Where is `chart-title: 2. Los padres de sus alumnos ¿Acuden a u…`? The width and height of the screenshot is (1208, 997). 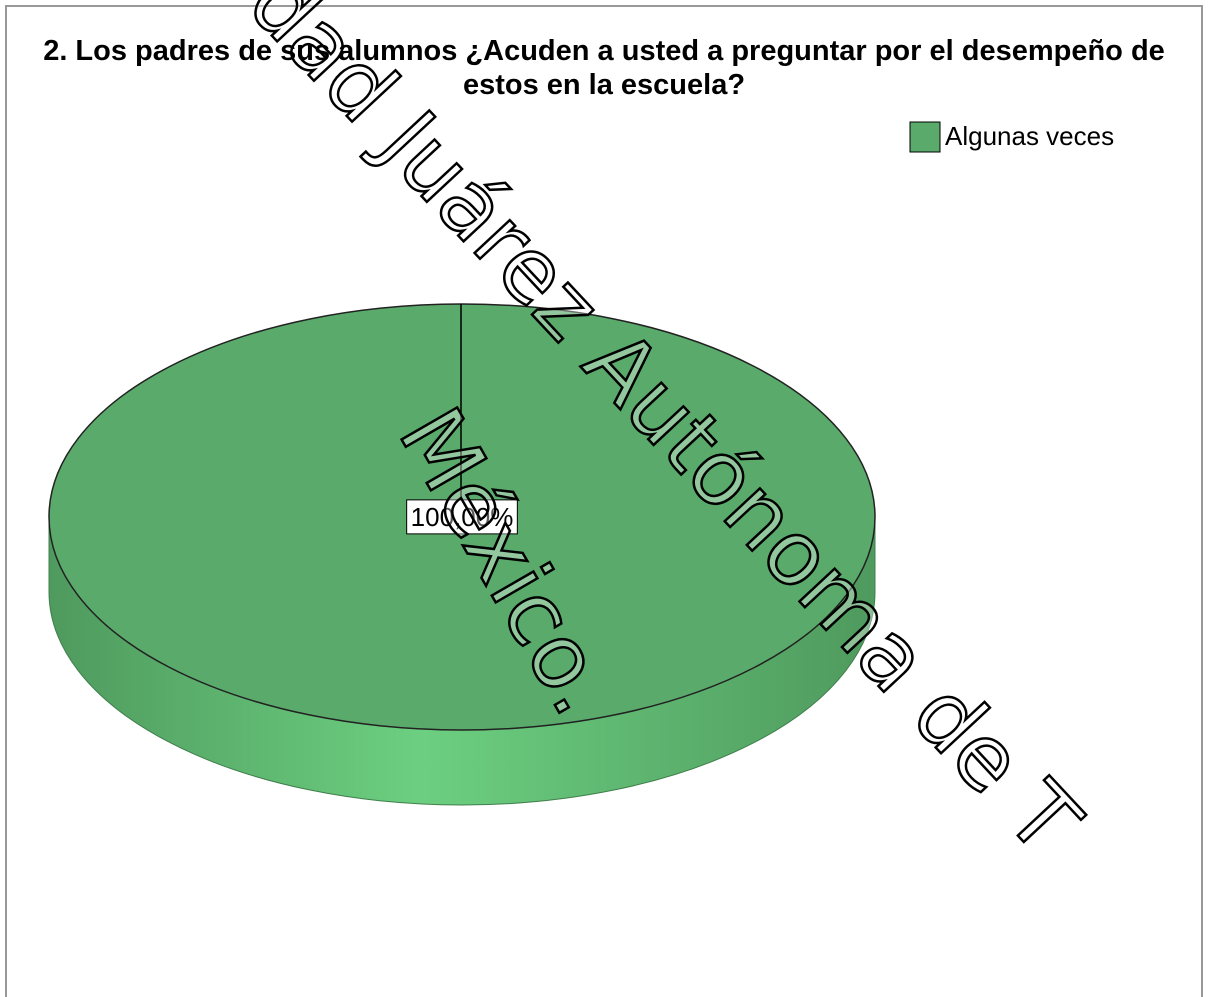
chart-title: 2. Los padres de sus alumnos ¿Acuden a u… is located at coordinates (604, 68).